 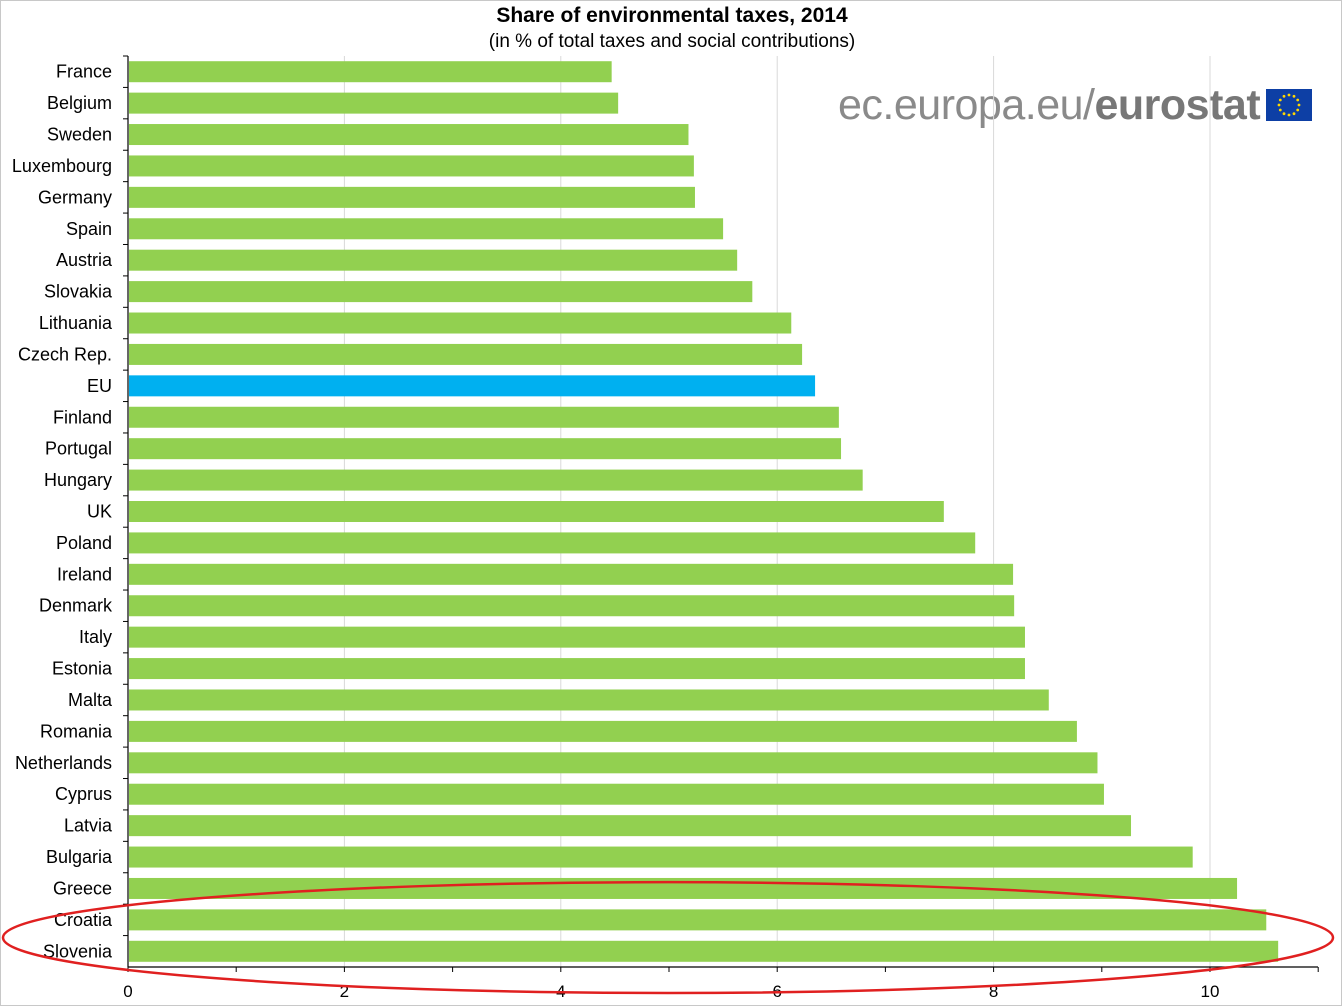 What do you see at coordinates (630, 826) in the screenshot?
I see `bar-latvia` at bounding box center [630, 826].